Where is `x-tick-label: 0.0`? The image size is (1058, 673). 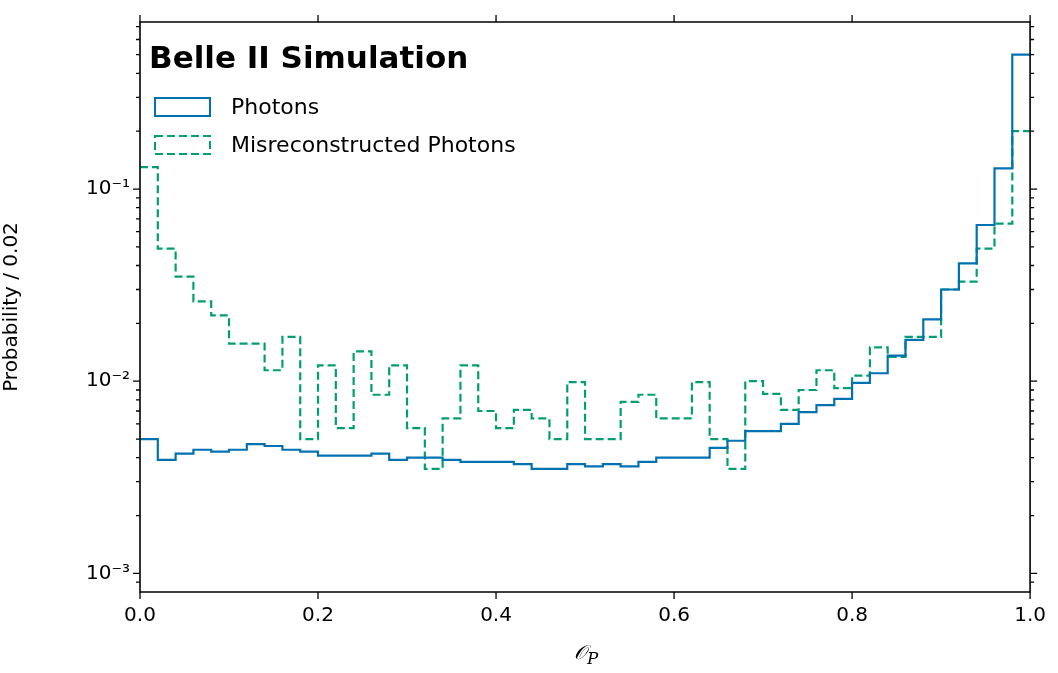 x-tick-label: 0.0 is located at coordinates (140, 614).